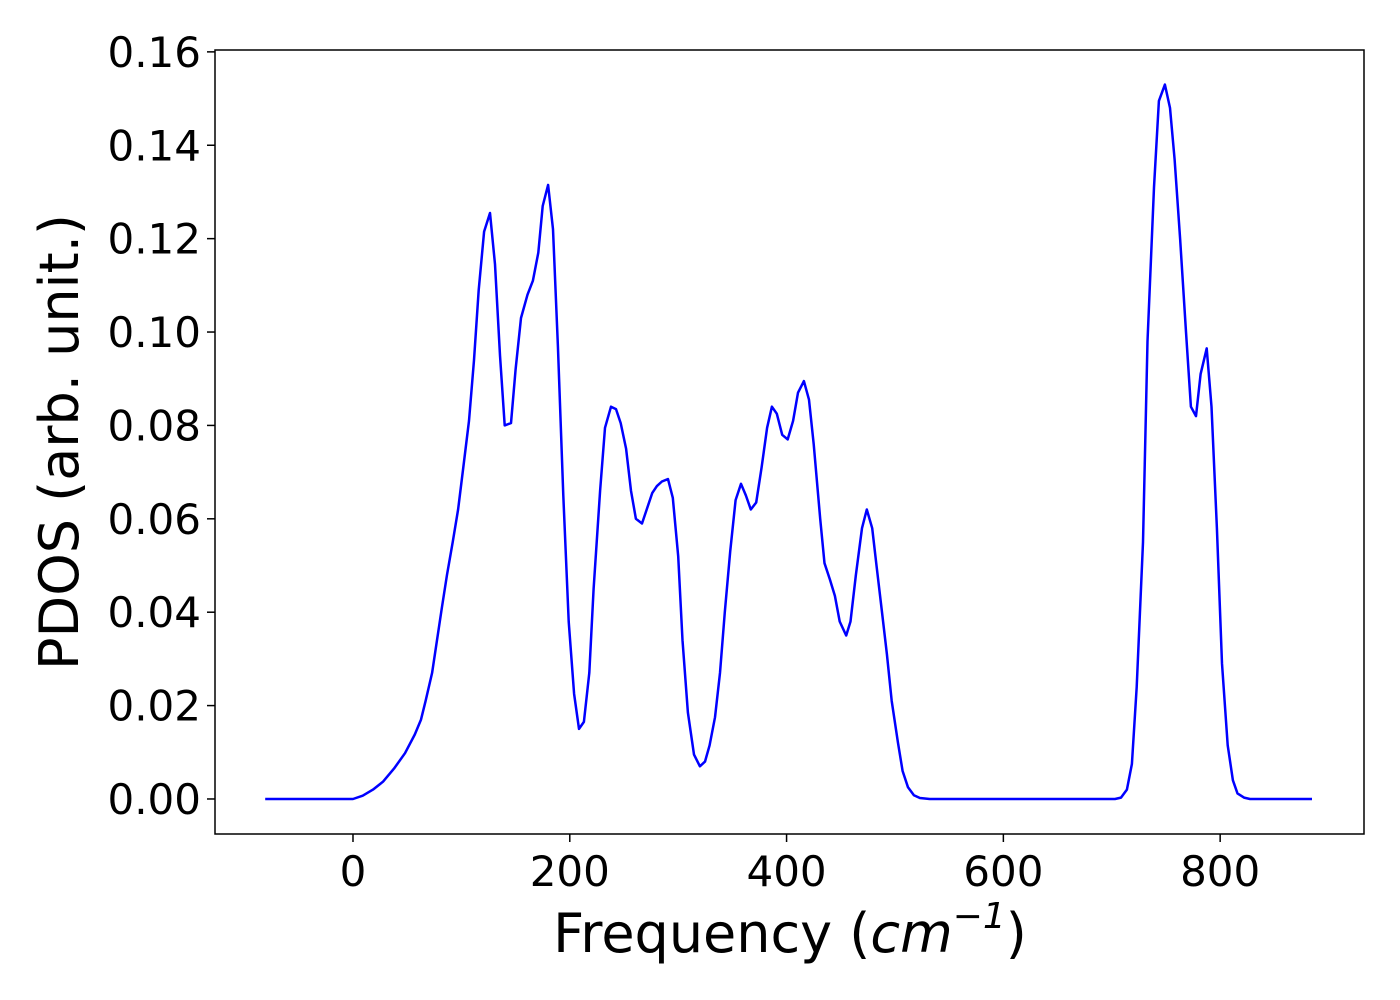 Image resolution: width=1400 pixels, height=1000 pixels. Describe the element at coordinates (1016, 933) in the screenshot. I see `x-label-close: )` at that location.